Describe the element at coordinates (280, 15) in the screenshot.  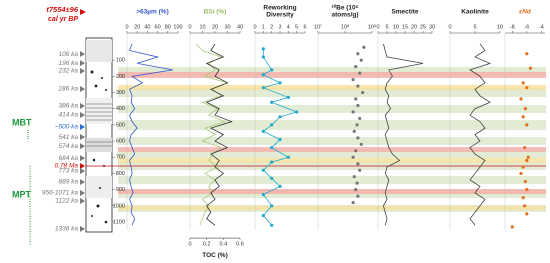
I see `panel-title: Diversity` at that location.